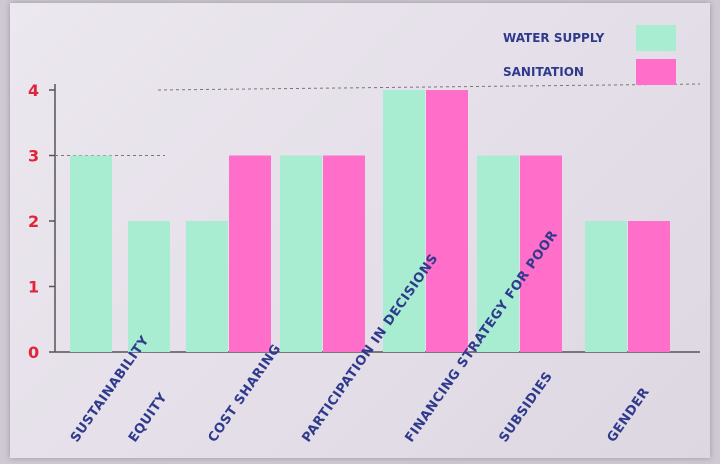 The height and width of the screenshot is (464, 720). Describe the element at coordinates (656, 72) in the screenshot. I see `legend-swatch-sanitation` at that location.